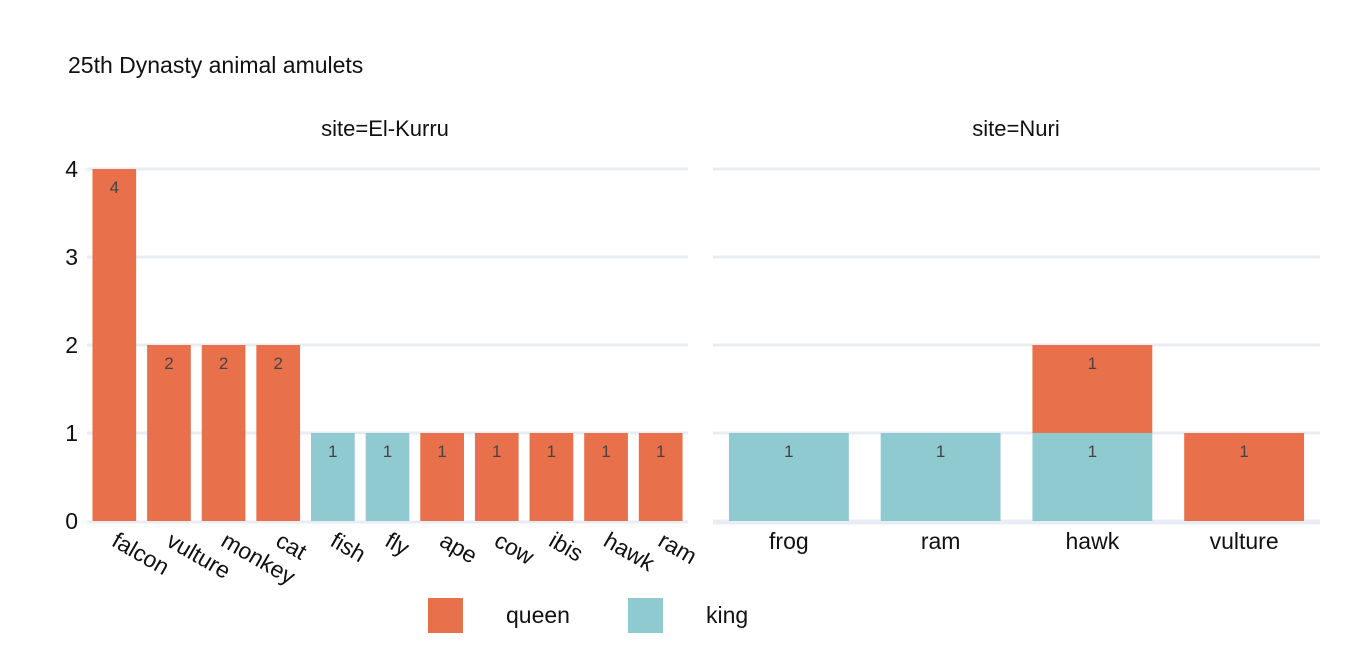 The height and width of the screenshot is (660, 1350). Describe the element at coordinates (1244, 541) in the screenshot. I see `x-tick-label: vulture` at that location.